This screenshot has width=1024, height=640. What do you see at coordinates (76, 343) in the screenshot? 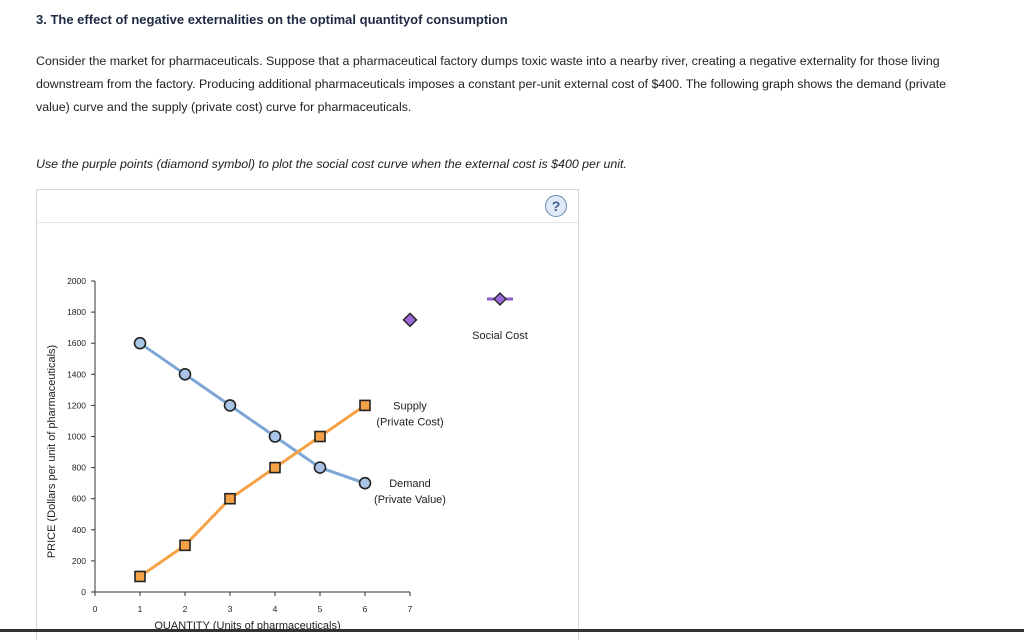
I see `y-tick-label: 1600` at bounding box center [76, 343].